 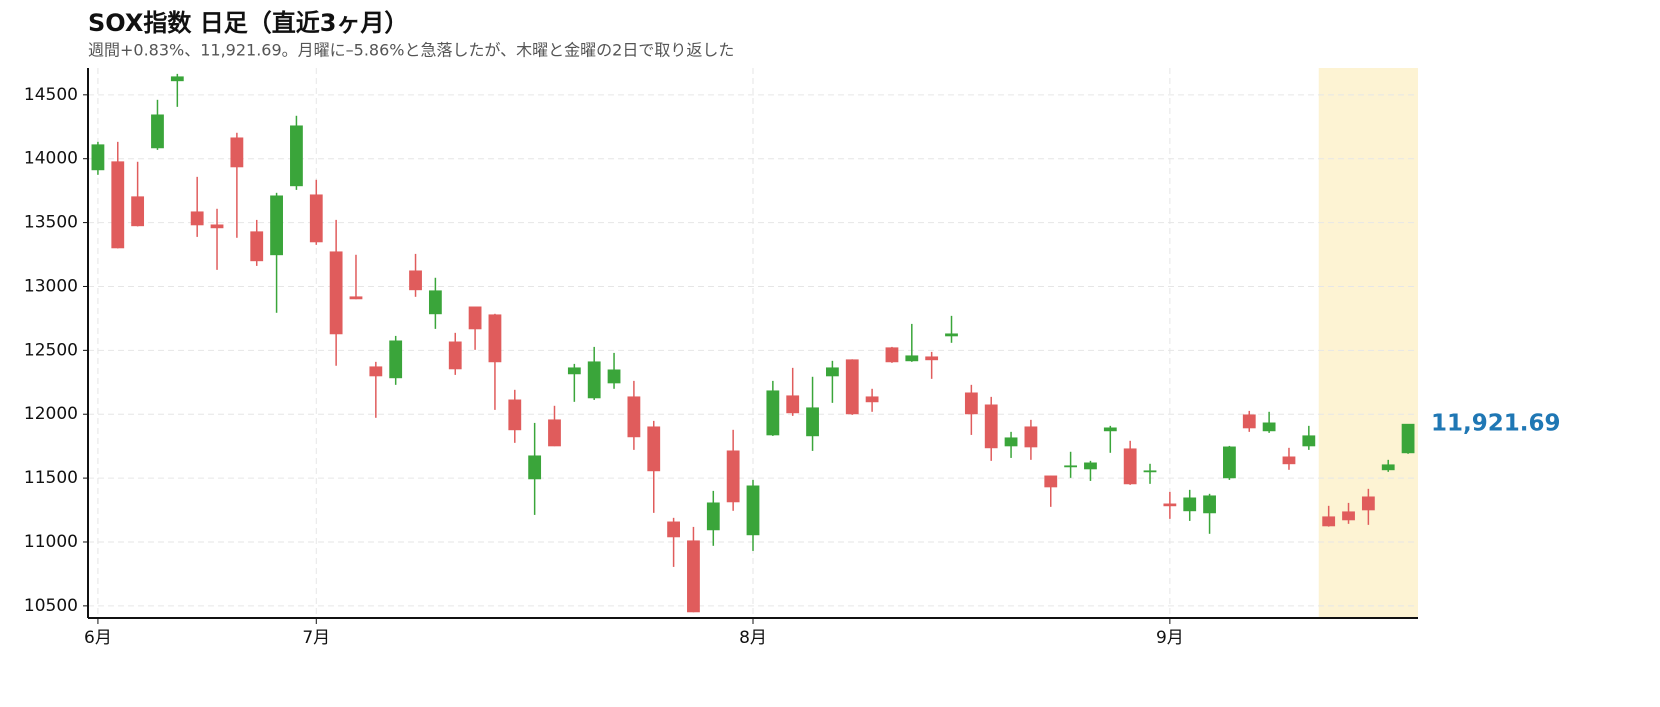 I want to click on y-tick-label: 14000, so click(x=51, y=159).